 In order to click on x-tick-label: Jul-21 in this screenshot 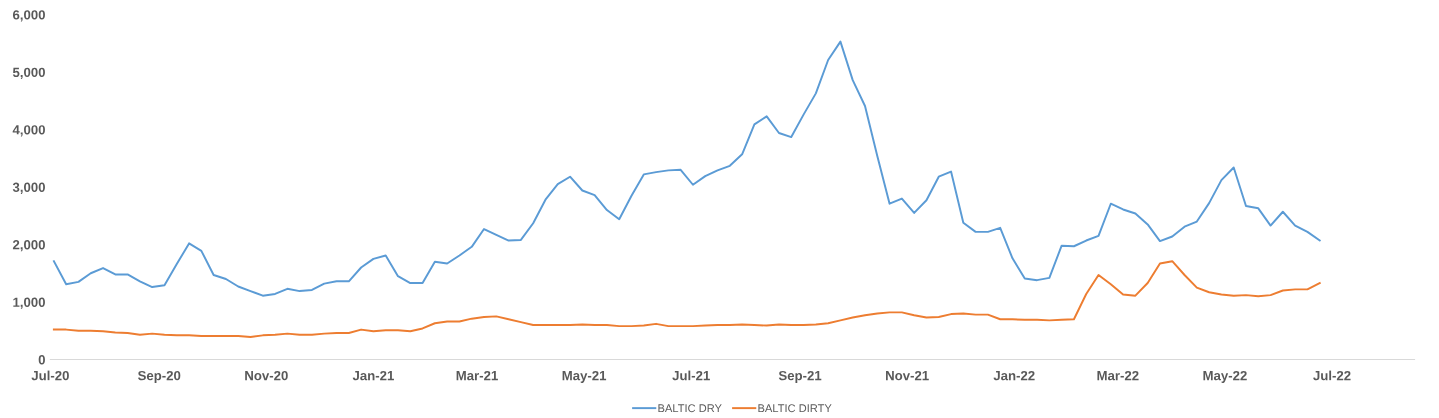, I will do `click(691, 375)`.